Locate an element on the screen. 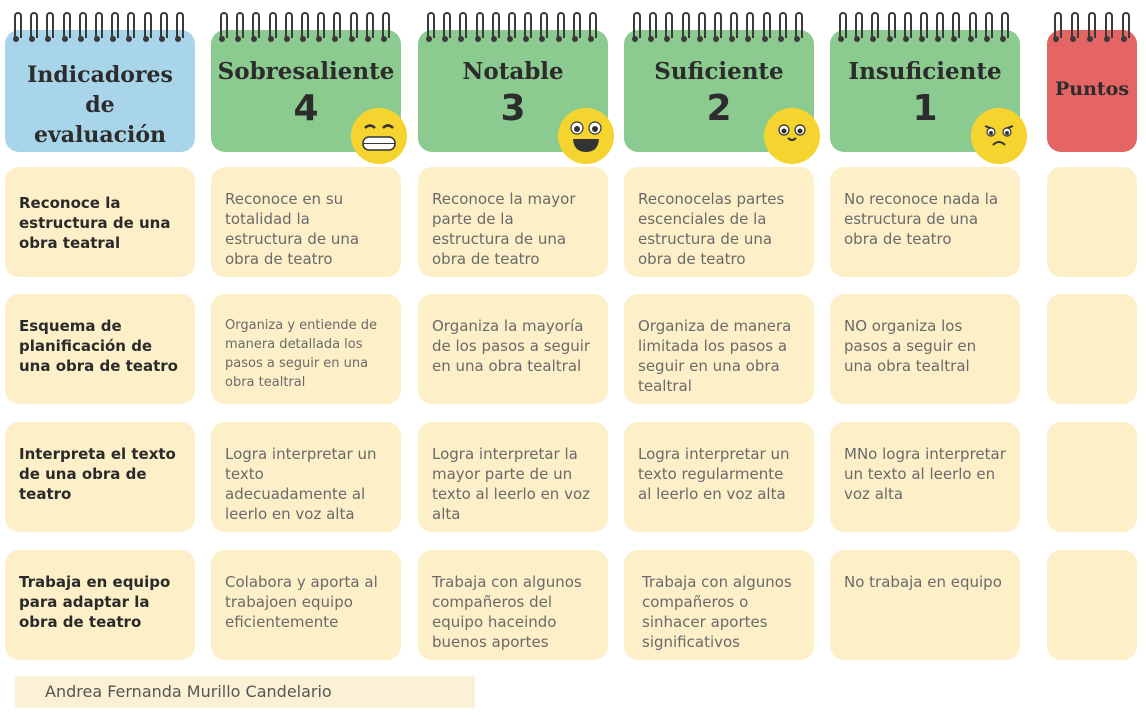 This screenshot has width=1146, height=715. grinning-teeth-face-icon is located at coordinates (379, 136).